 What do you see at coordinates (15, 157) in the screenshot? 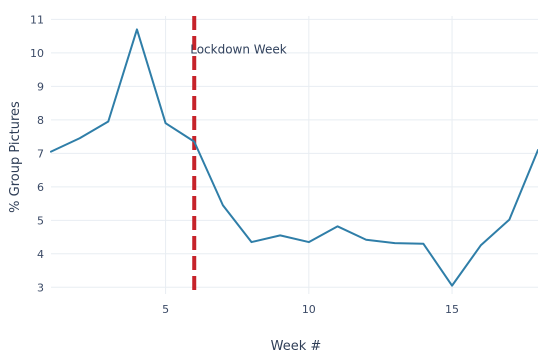
I see `y-axis-title: % Group Pictures` at bounding box center [15, 157].